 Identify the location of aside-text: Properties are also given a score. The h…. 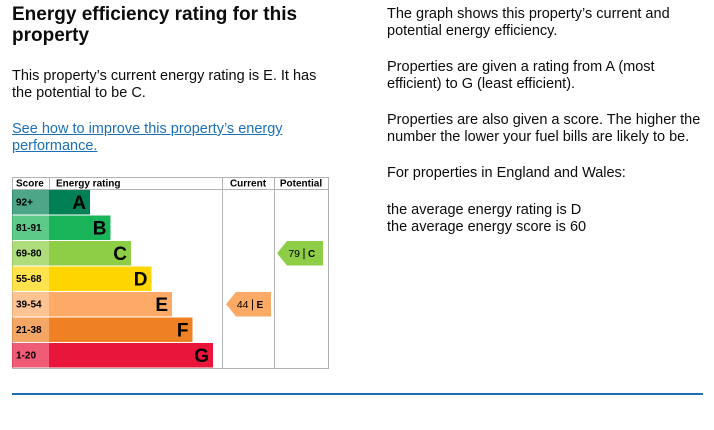
(544, 128).